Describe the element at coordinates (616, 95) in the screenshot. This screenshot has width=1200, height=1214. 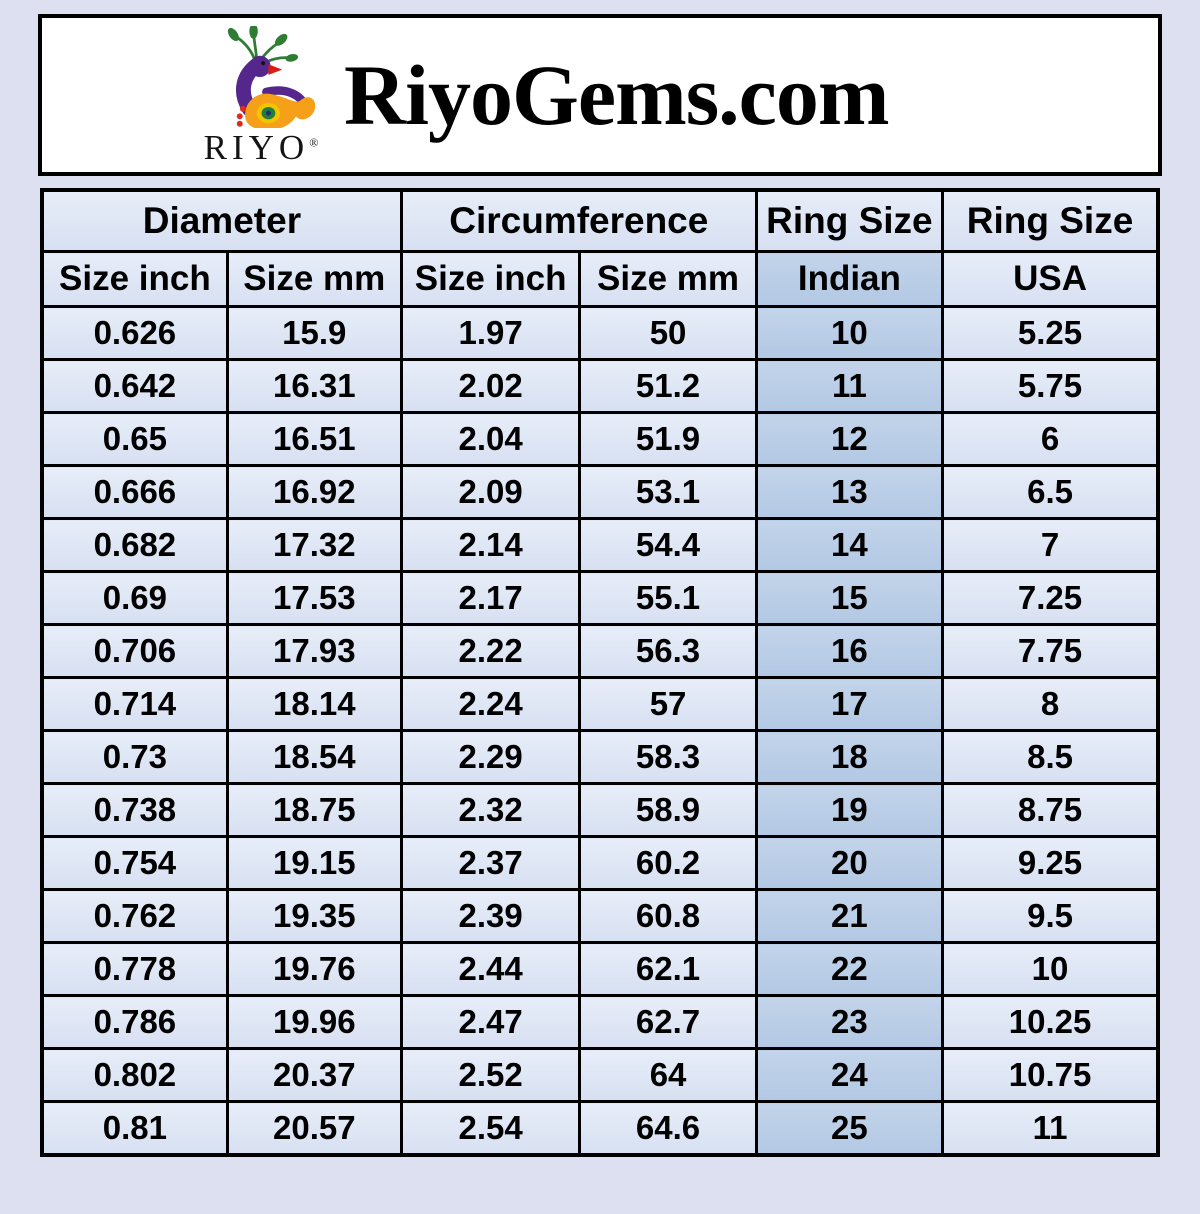
I see `site-title: RiyoGems.com` at that location.